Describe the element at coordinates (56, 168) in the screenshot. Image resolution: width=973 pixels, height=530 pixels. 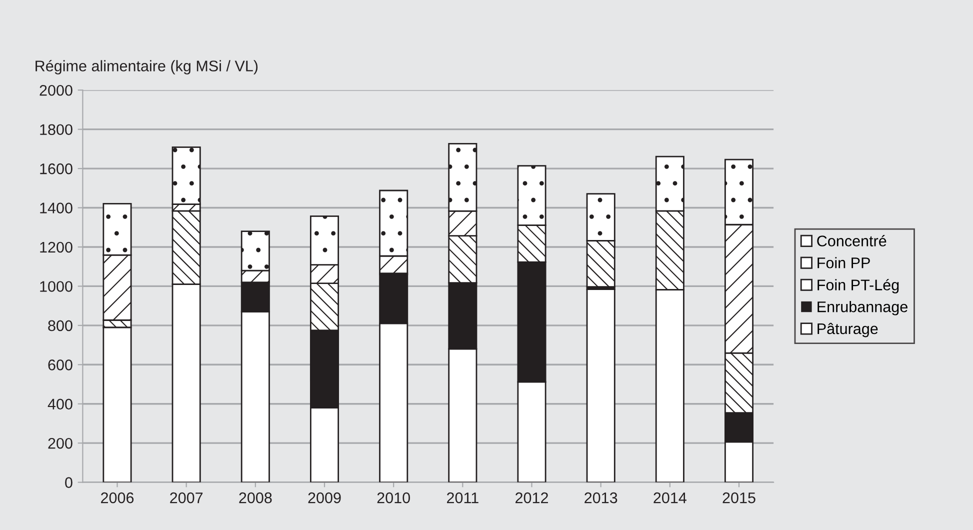
I see `y-tick-label: 1600` at that location.